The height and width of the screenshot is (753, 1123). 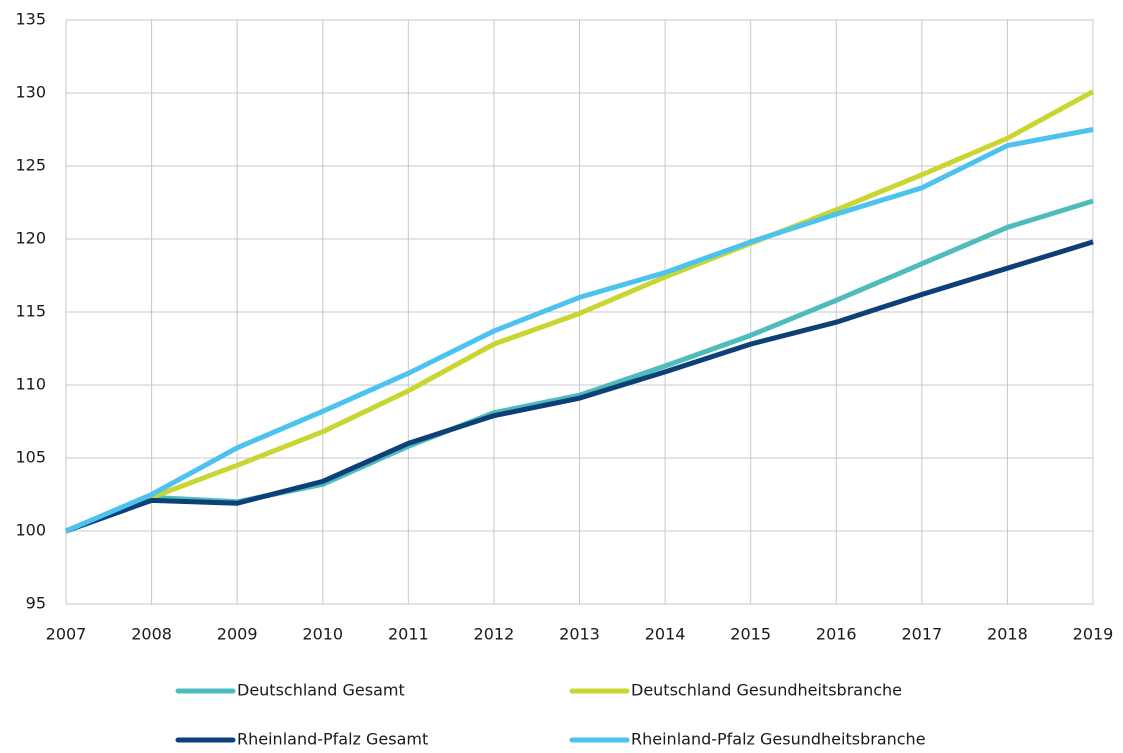 What do you see at coordinates (322, 634) in the screenshot?
I see `x-tick-label: 2010` at bounding box center [322, 634].